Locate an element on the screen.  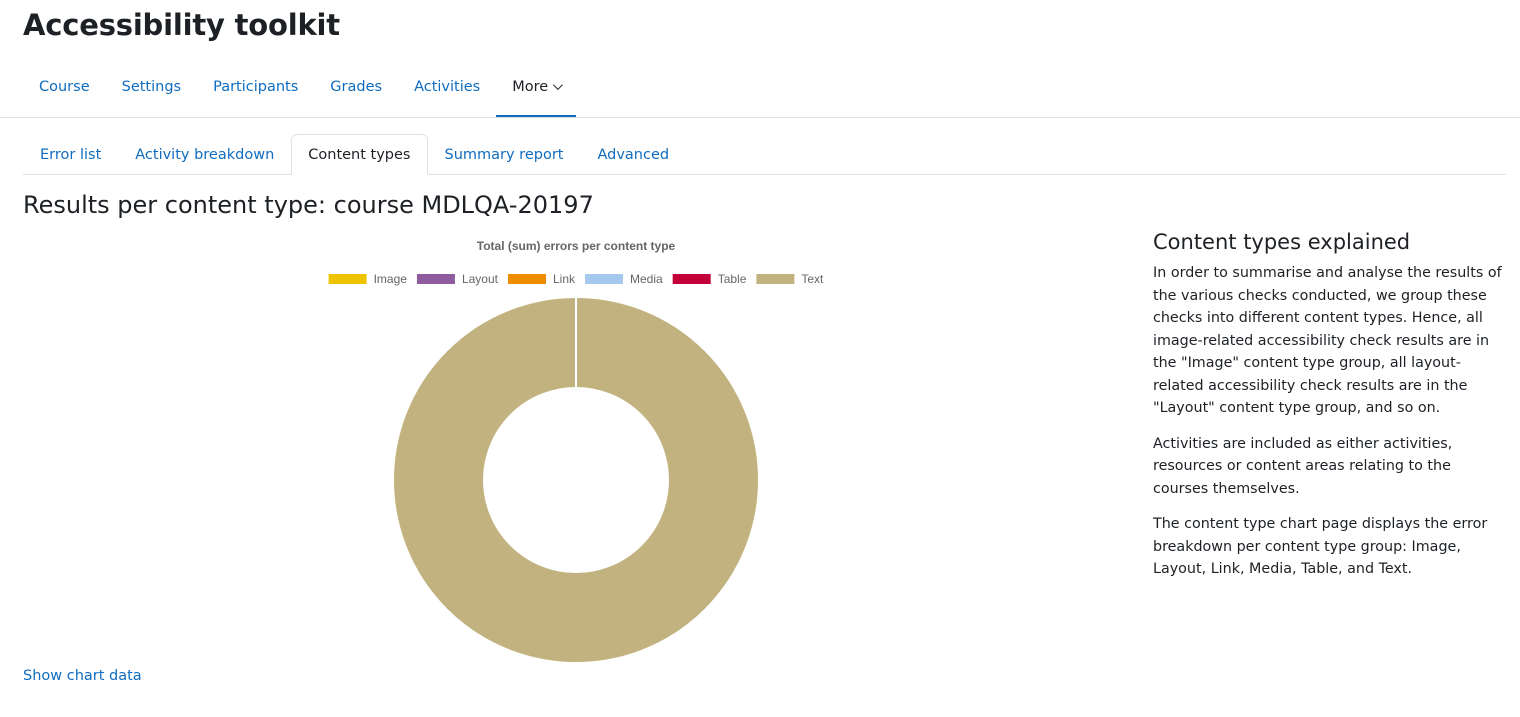
tab-summary-report: Summary report is located at coordinates (504, 154).